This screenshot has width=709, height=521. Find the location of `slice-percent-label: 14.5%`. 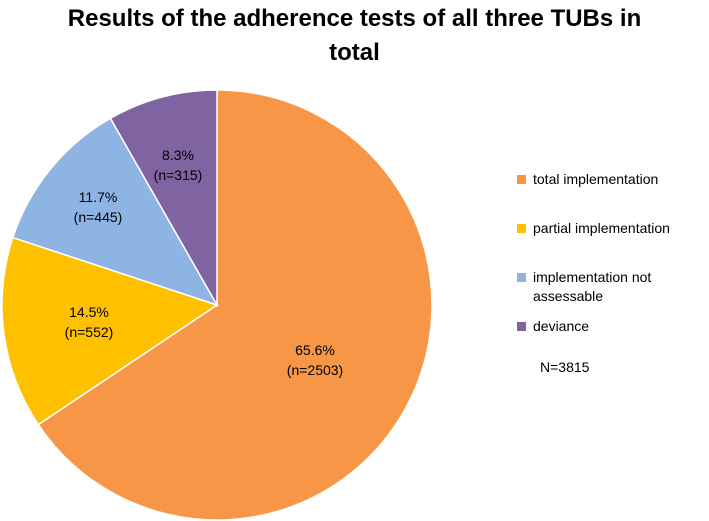

slice-percent-label: 14.5% is located at coordinates (89, 312).